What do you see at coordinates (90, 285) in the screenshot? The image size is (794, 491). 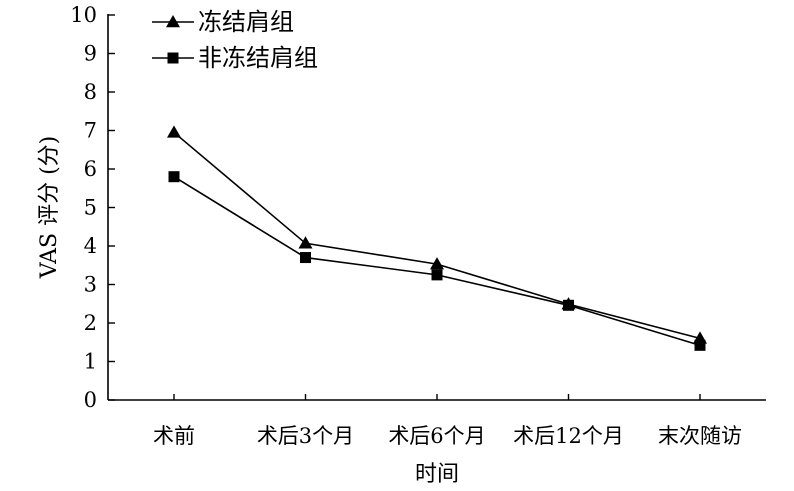 I see `y-tick-label: 3` at bounding box center [90, 285].